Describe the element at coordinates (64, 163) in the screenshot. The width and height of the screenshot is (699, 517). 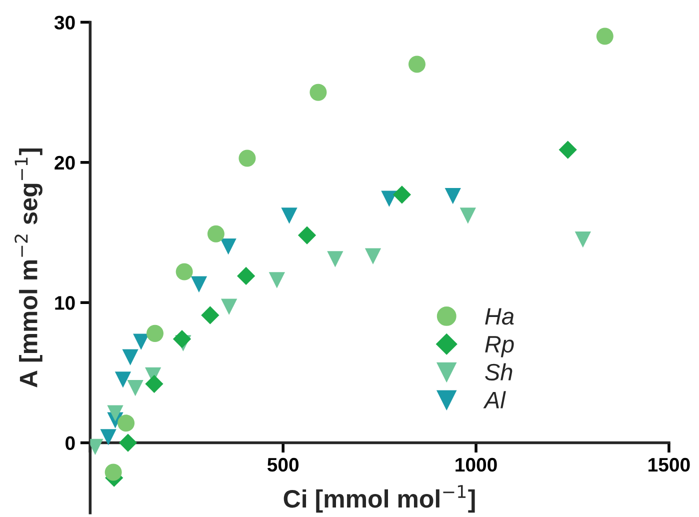
I see `y-tick-label: 20` at that location.